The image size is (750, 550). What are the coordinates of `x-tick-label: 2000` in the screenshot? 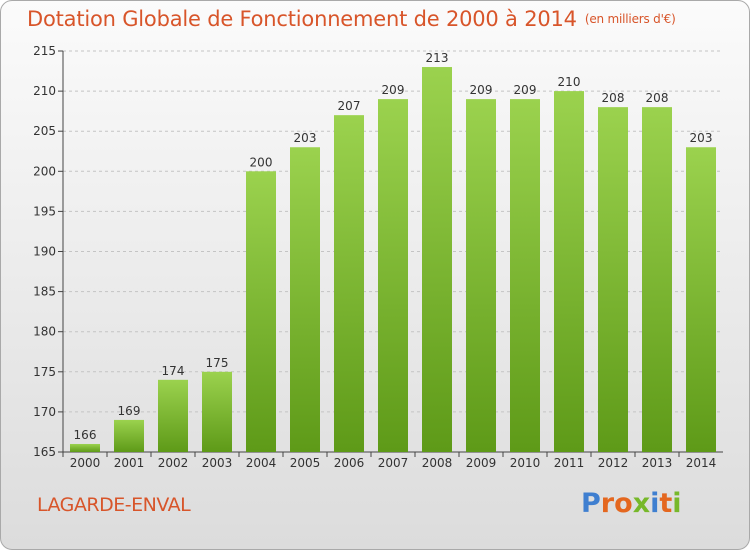 It's located at (85, 463).